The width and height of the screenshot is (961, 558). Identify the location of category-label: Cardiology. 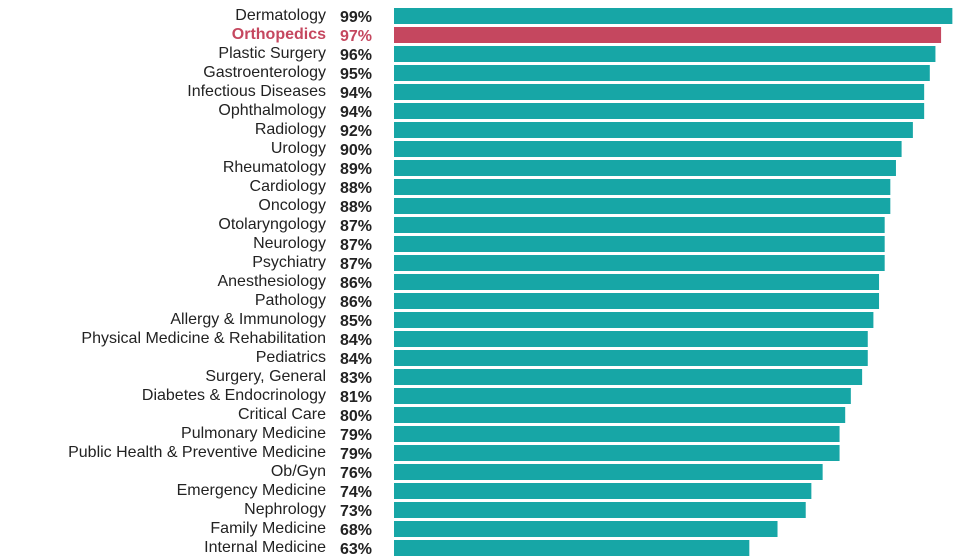
(288, 186).